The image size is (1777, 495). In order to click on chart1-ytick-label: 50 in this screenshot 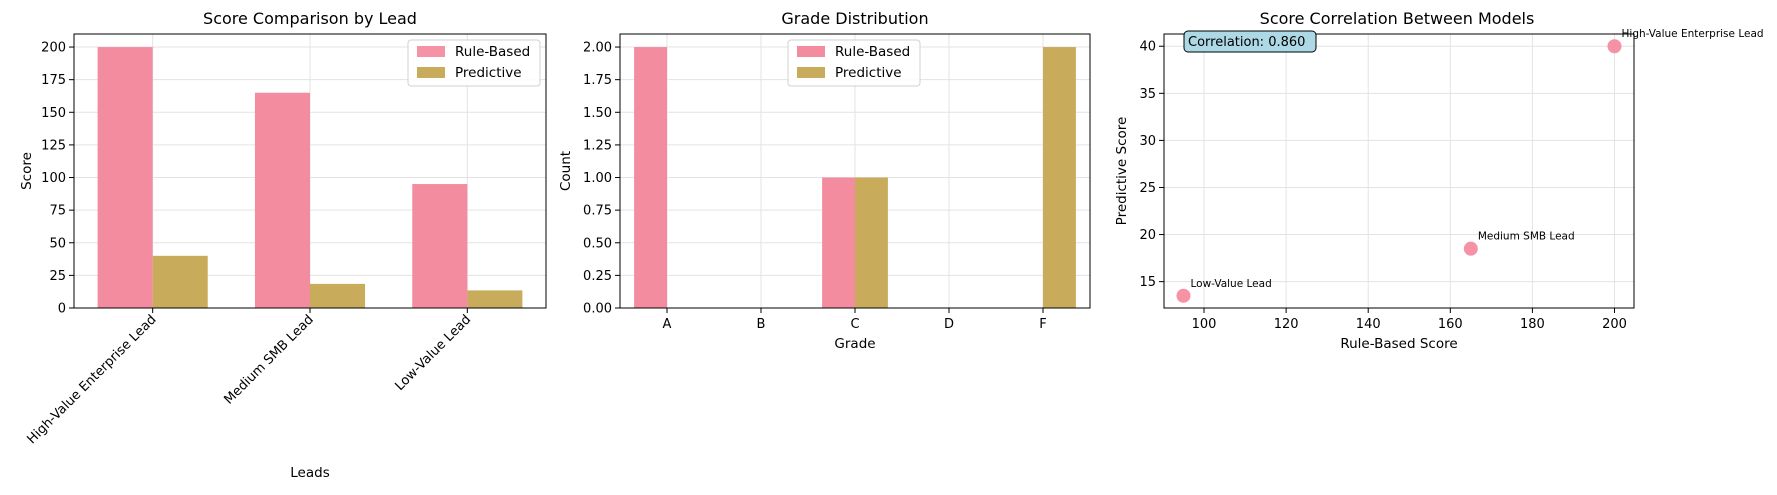, I will do `click(57, 243)`.